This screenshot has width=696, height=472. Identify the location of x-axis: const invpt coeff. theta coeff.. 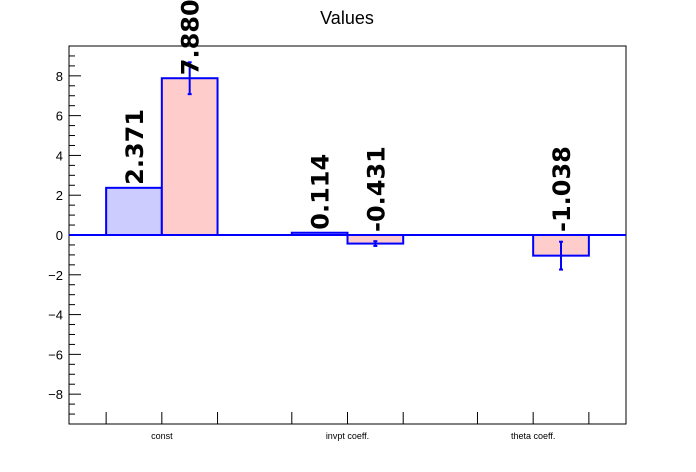
(347, 426).